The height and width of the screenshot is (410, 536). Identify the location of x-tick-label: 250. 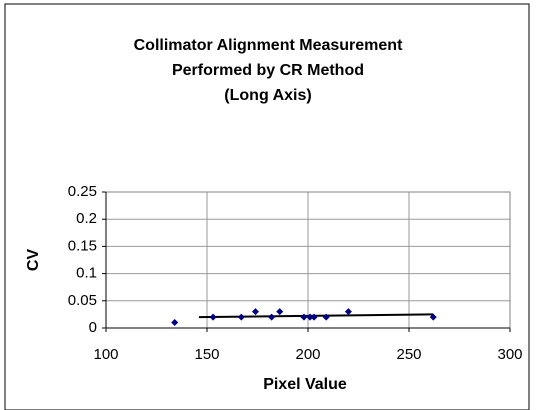
(408, 354).